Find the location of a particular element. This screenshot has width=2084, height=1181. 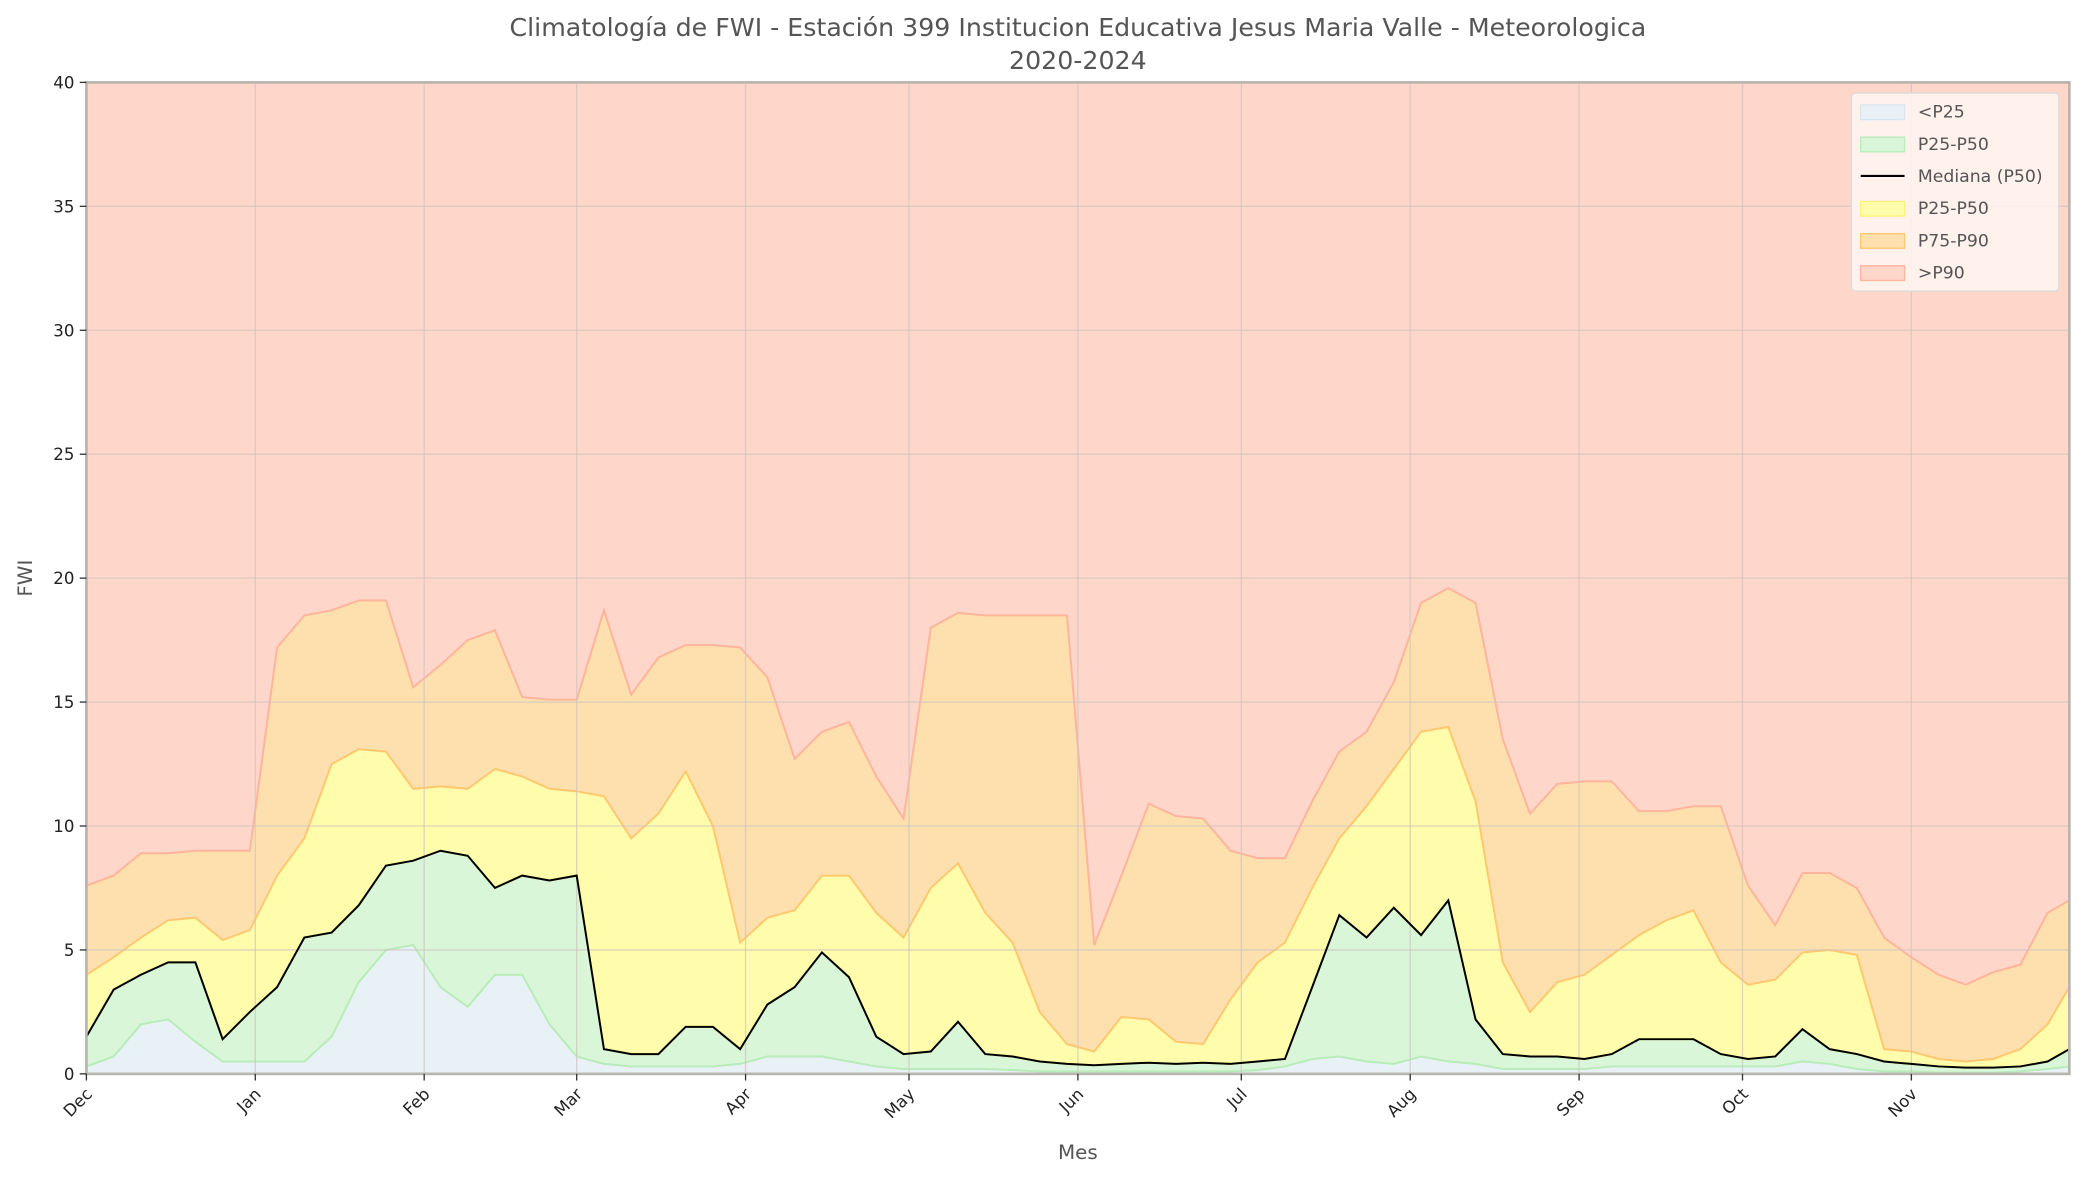

x-tick-label: Jan is located at coordinates (249, 1101).